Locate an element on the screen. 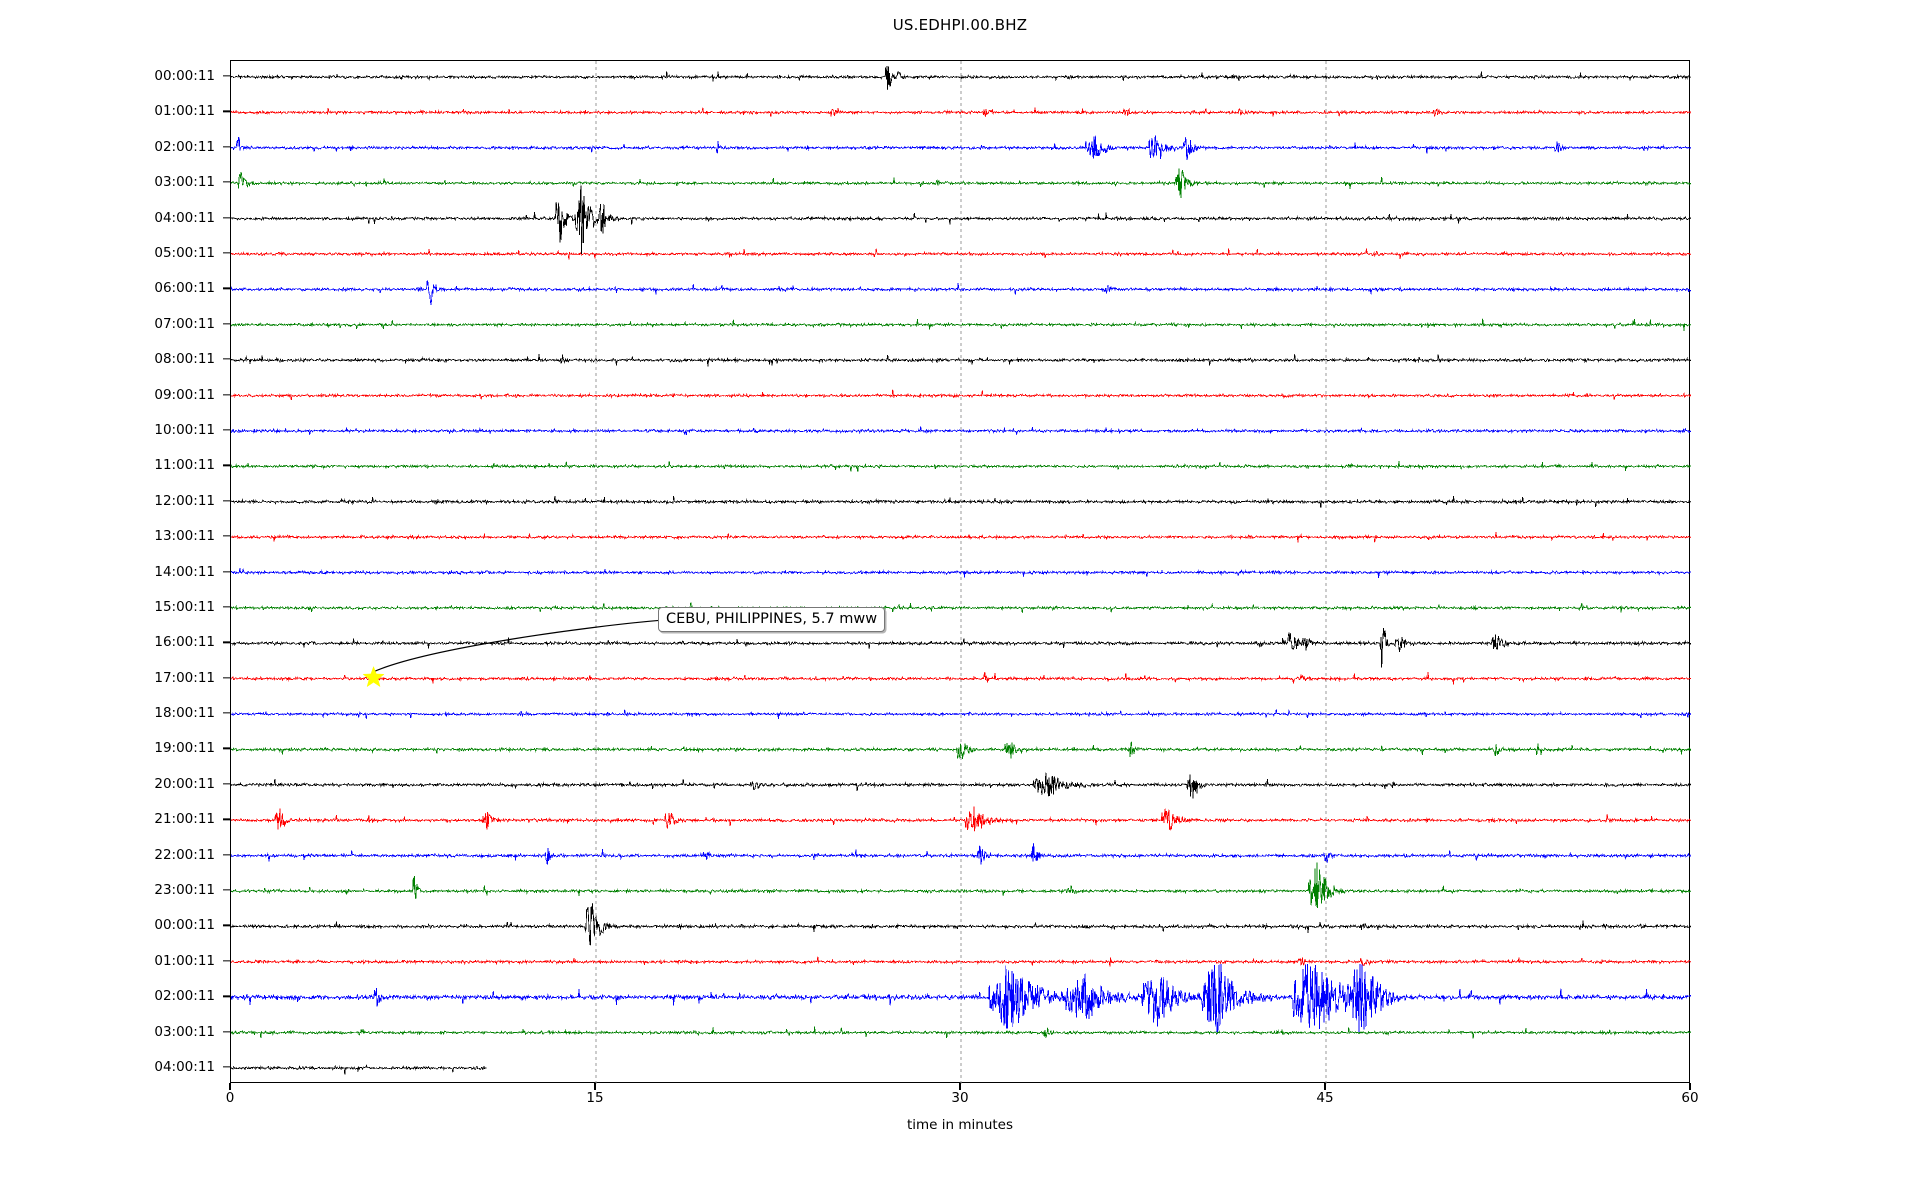 Image resolution: width=1920 pixels, height=1200 pixels. y-axis-tick-label: 16:00:11 is located at coordinates (184, 642).